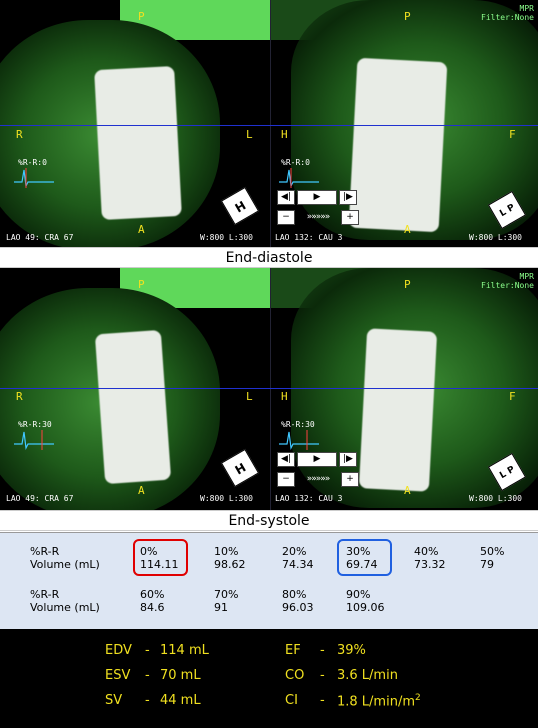 The height and width of the screenshot is (728, 538). What do you see at coordinates (180, 675) in the screenshot?
I see `esv-value: 70 mL` at bounding box center [180, 675].